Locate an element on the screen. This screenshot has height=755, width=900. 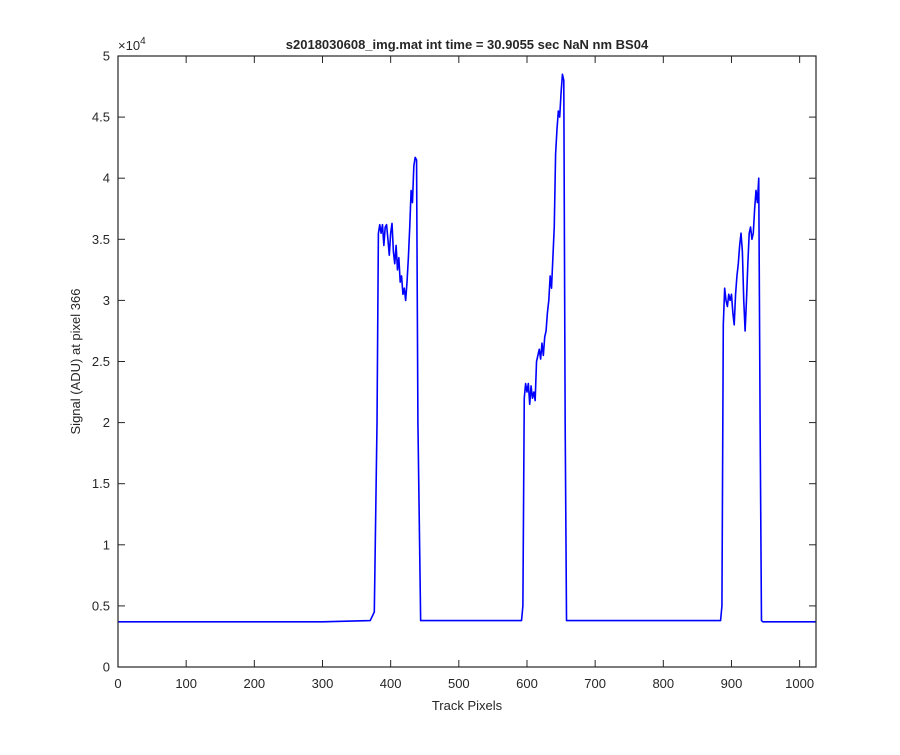
x-axis-label: Track Pixels is located at coordinates (467, 705).